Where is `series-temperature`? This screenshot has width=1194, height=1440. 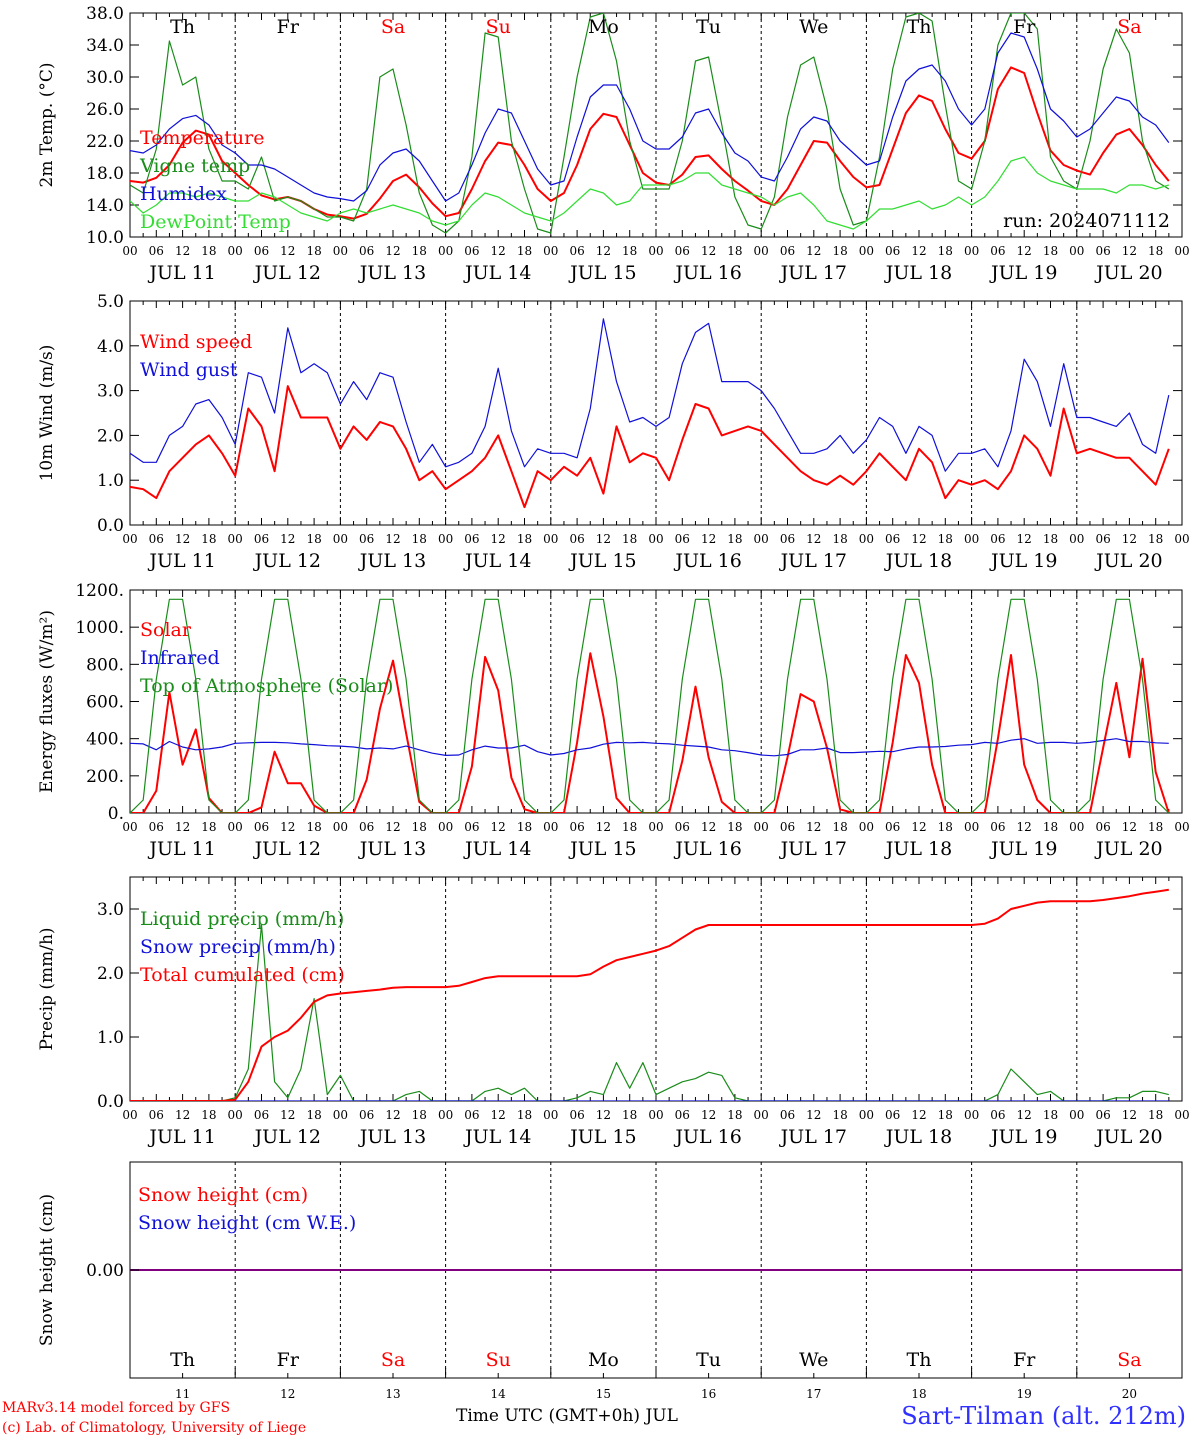
series-temperature is located at coordinates (650, 143).